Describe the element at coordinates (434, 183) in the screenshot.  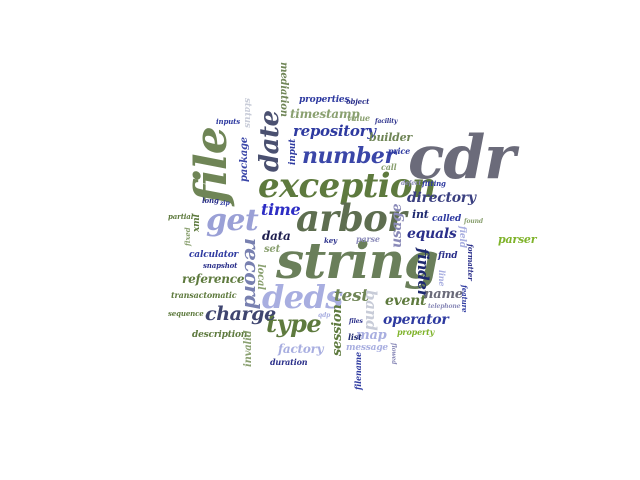
I see `word-fitting: fitting` at that location.